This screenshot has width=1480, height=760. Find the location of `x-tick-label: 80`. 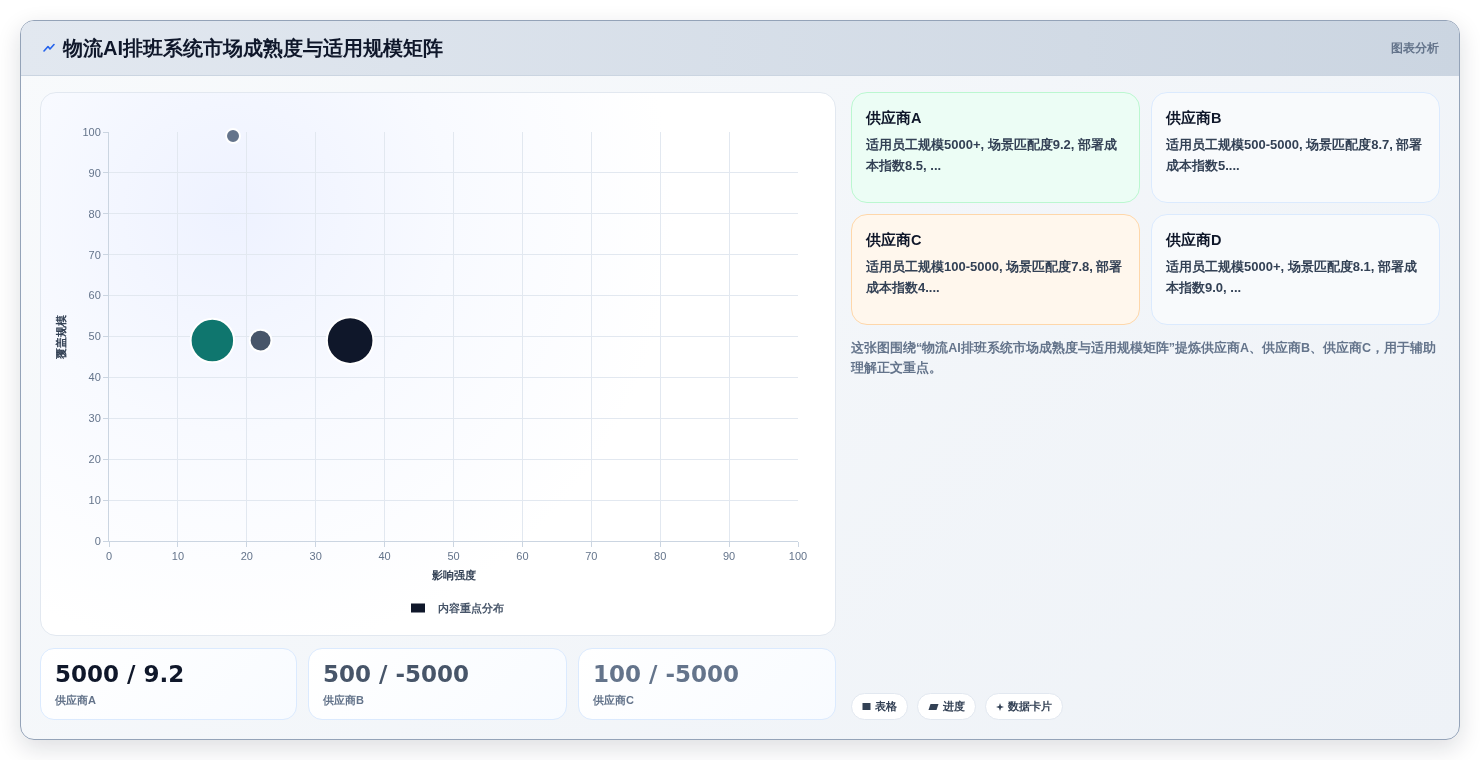

x-tick-label: 80 is located at coordinates (660, 556).